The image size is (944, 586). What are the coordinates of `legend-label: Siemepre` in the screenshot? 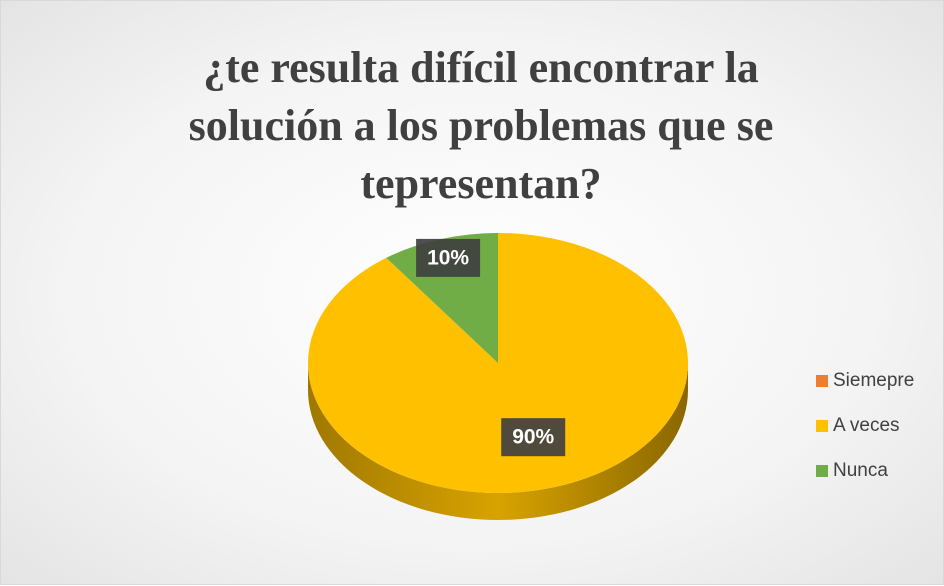 It's located at (873, 380).